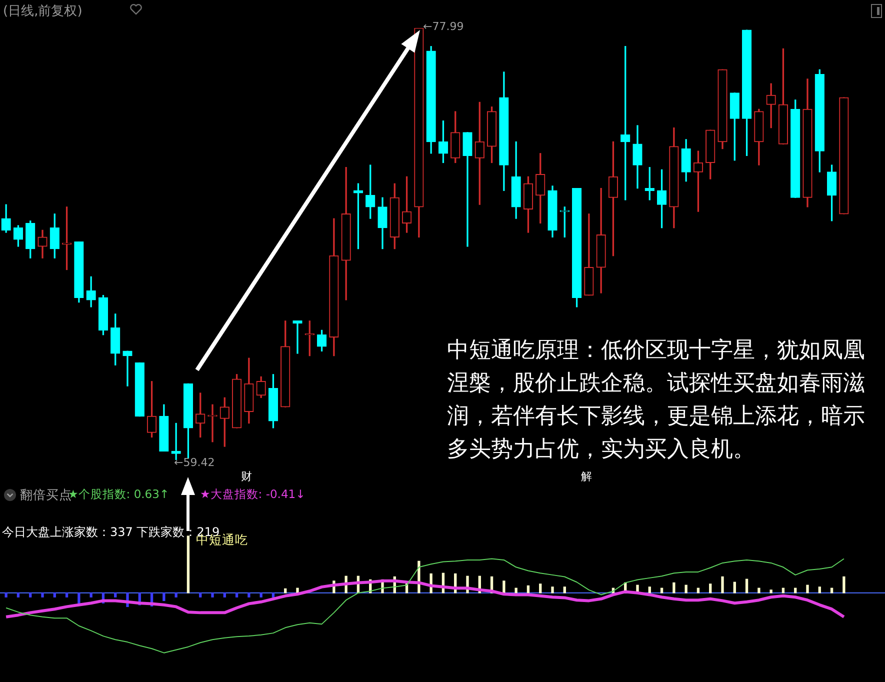 This screenshot has height=682, width=885. Describe the element at coordinates (42, 11) in the screenshot. I see `chart-title: (日线,前复权)` at that location.